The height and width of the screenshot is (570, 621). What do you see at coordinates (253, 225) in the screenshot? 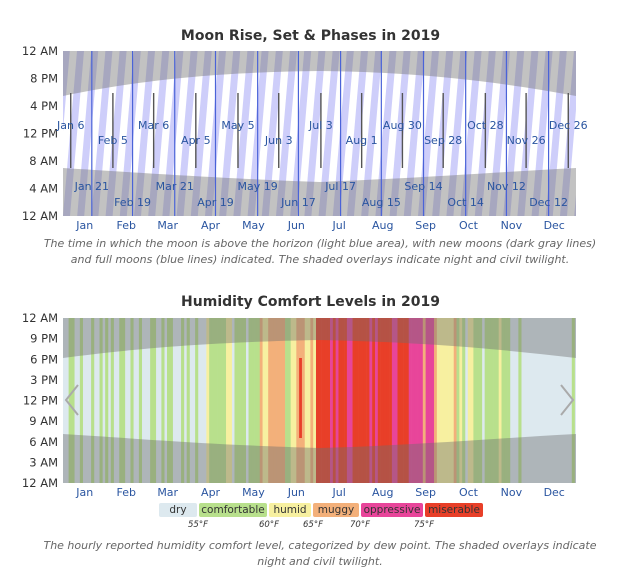
I see `month-label: May` at bounding box center [253, 225].